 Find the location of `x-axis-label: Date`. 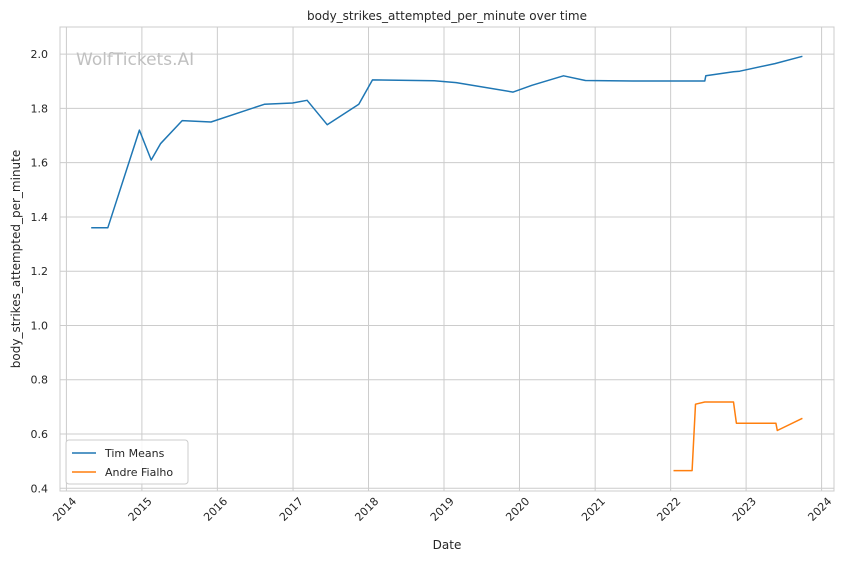

x-axis-label: Date is located at coordinates (447, 545).